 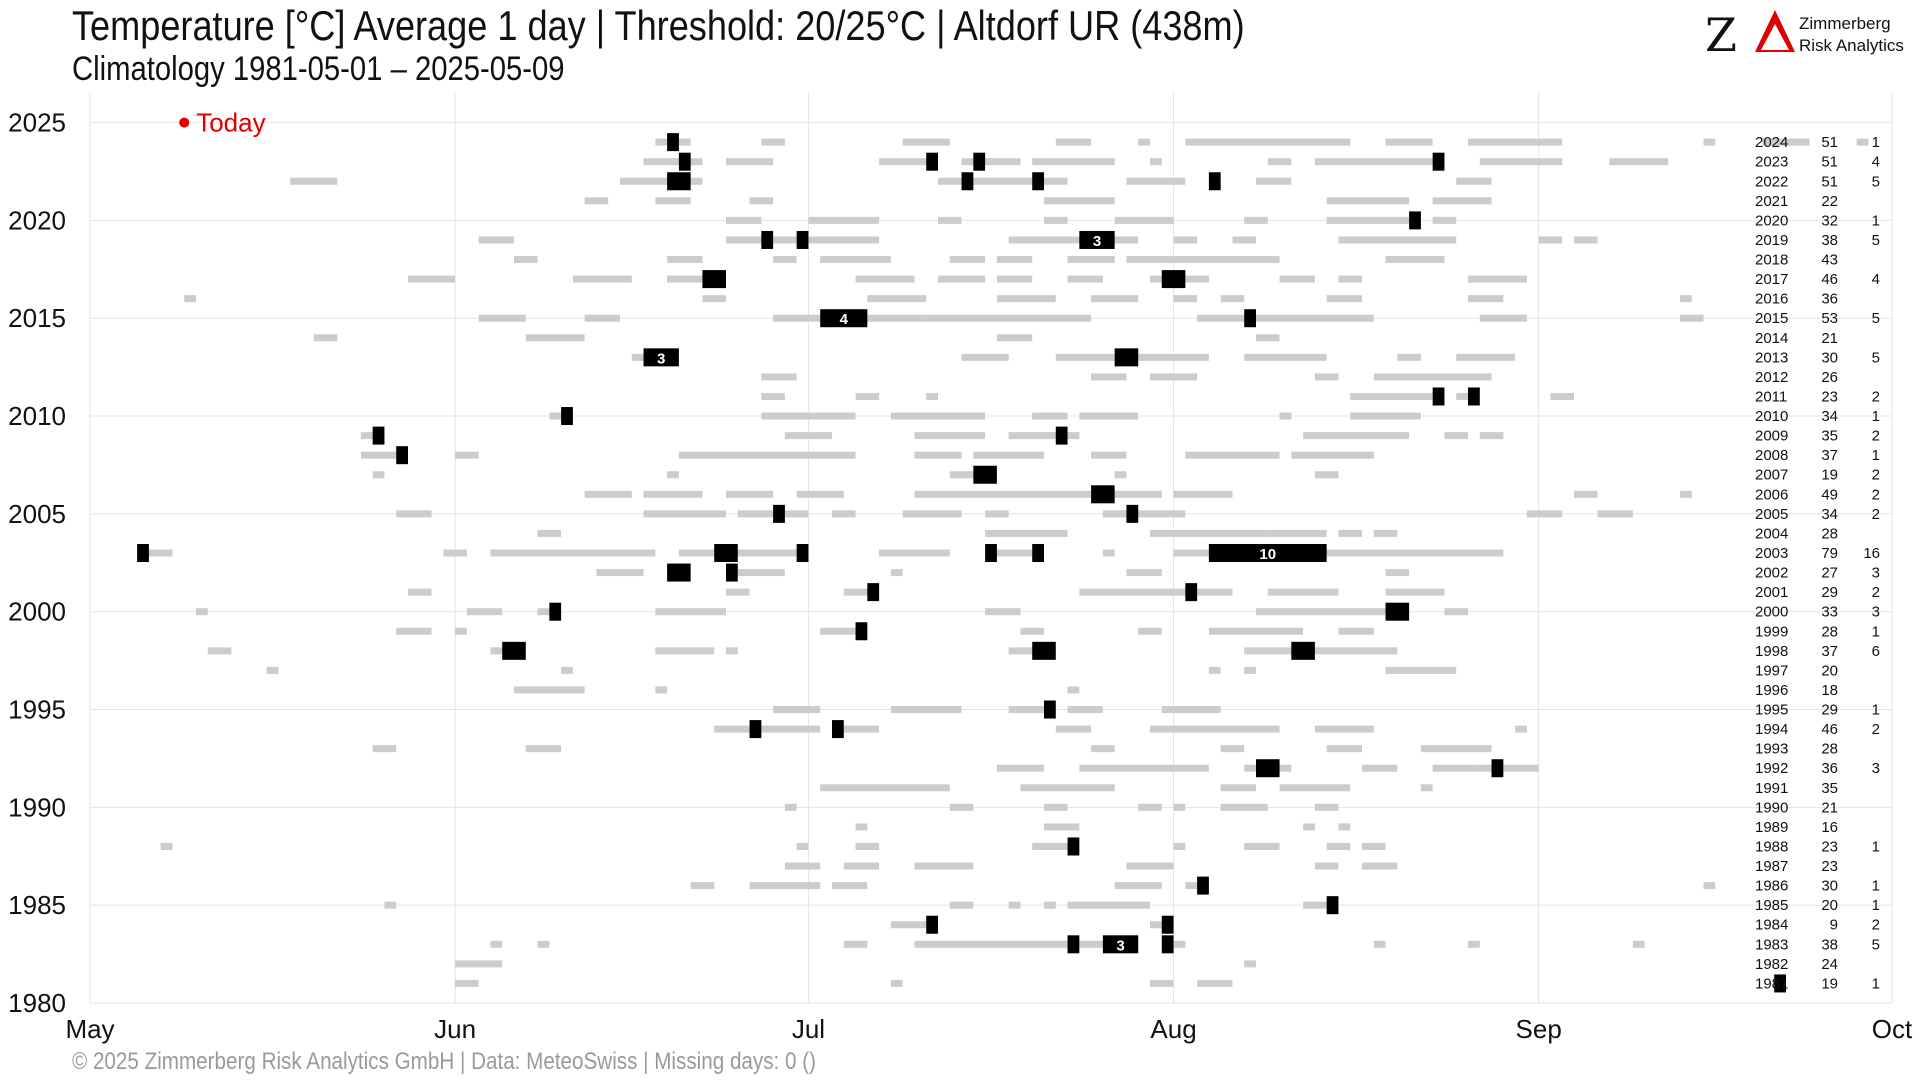 What do you see at coordinates (1721, 35) in the screenshot?
I see `logo-z-icon: Z` at bounding box center [1721, 35].